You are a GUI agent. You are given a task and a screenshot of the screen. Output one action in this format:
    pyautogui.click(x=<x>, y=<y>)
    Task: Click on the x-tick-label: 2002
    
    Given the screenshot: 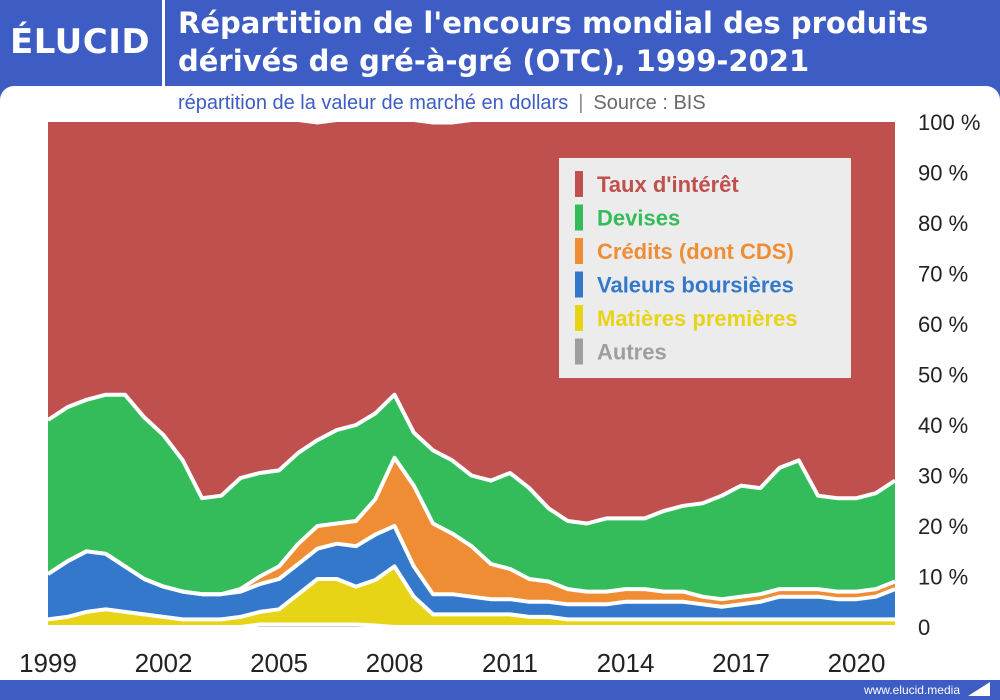 What is the action you would take?
    pyautogui.click(x=164, y=663)
    